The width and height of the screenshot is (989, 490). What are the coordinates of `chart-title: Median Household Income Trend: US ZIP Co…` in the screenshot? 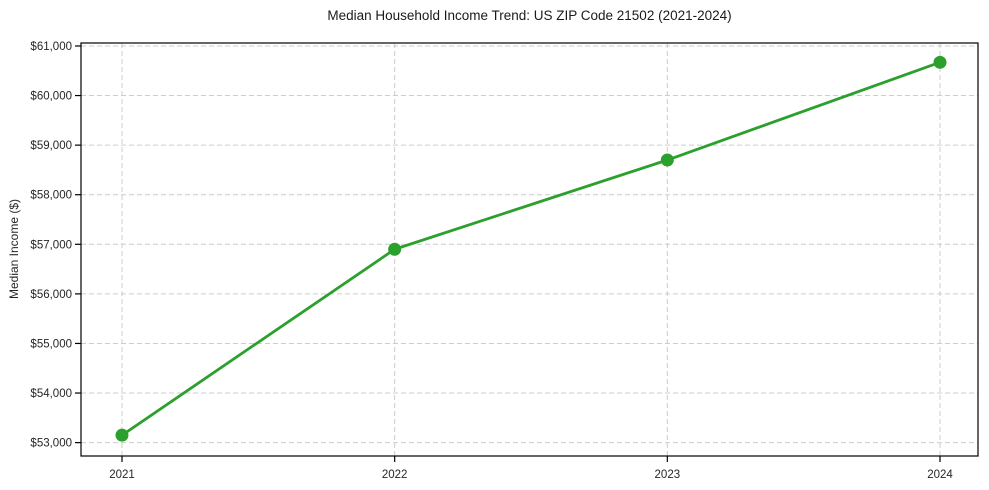 It's located at (529, 15).